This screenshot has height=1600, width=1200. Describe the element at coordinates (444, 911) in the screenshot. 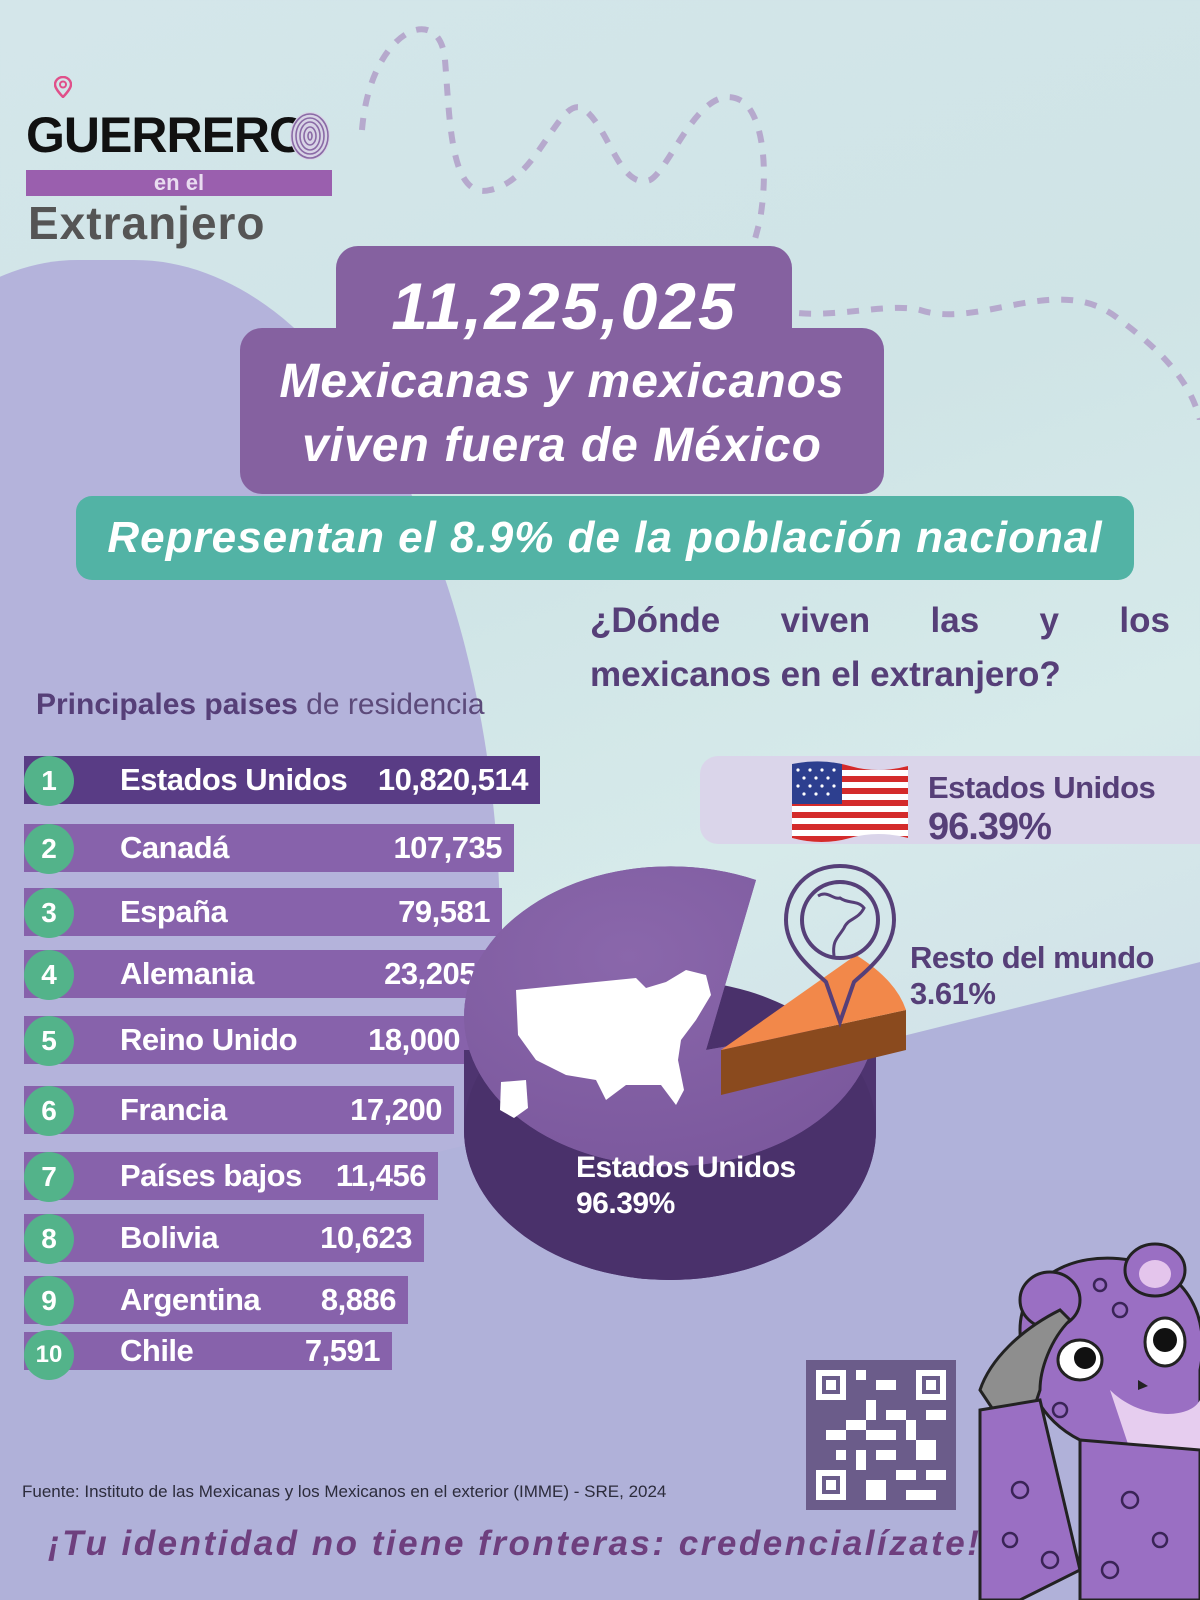

I see `country-value: 79,581` at that location.